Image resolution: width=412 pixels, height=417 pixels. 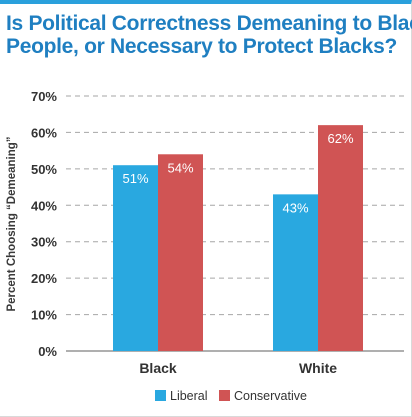 I want to click on legend: Liberal Conservative, so click(x=231, y=396).